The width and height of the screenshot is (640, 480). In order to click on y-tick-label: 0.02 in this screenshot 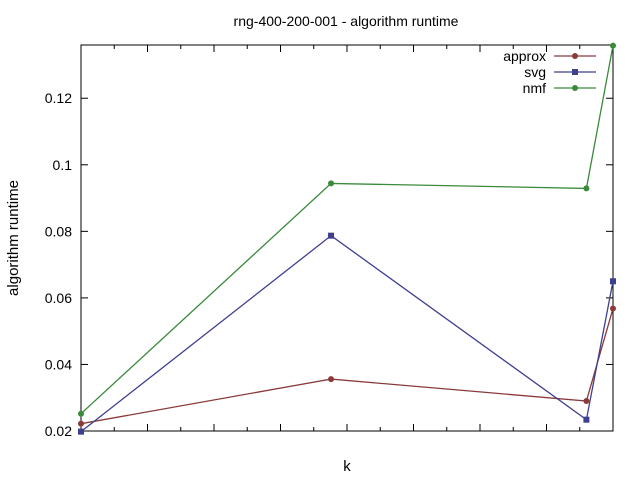, I will do `click(58, 431)`.